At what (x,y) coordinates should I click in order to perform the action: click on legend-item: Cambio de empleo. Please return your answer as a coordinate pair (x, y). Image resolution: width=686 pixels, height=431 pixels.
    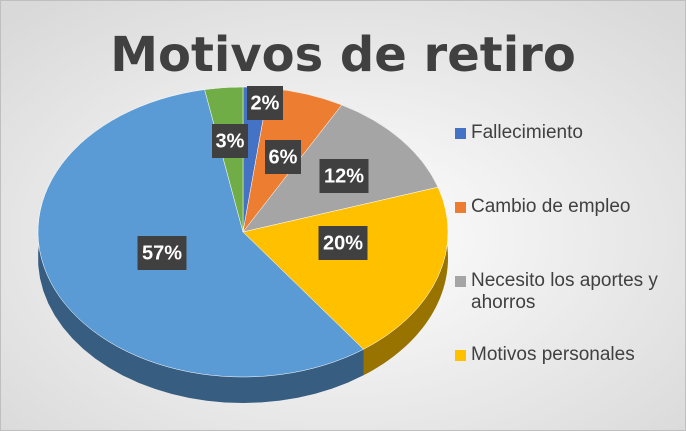
    Looking at the image, I should click on (567, 233).